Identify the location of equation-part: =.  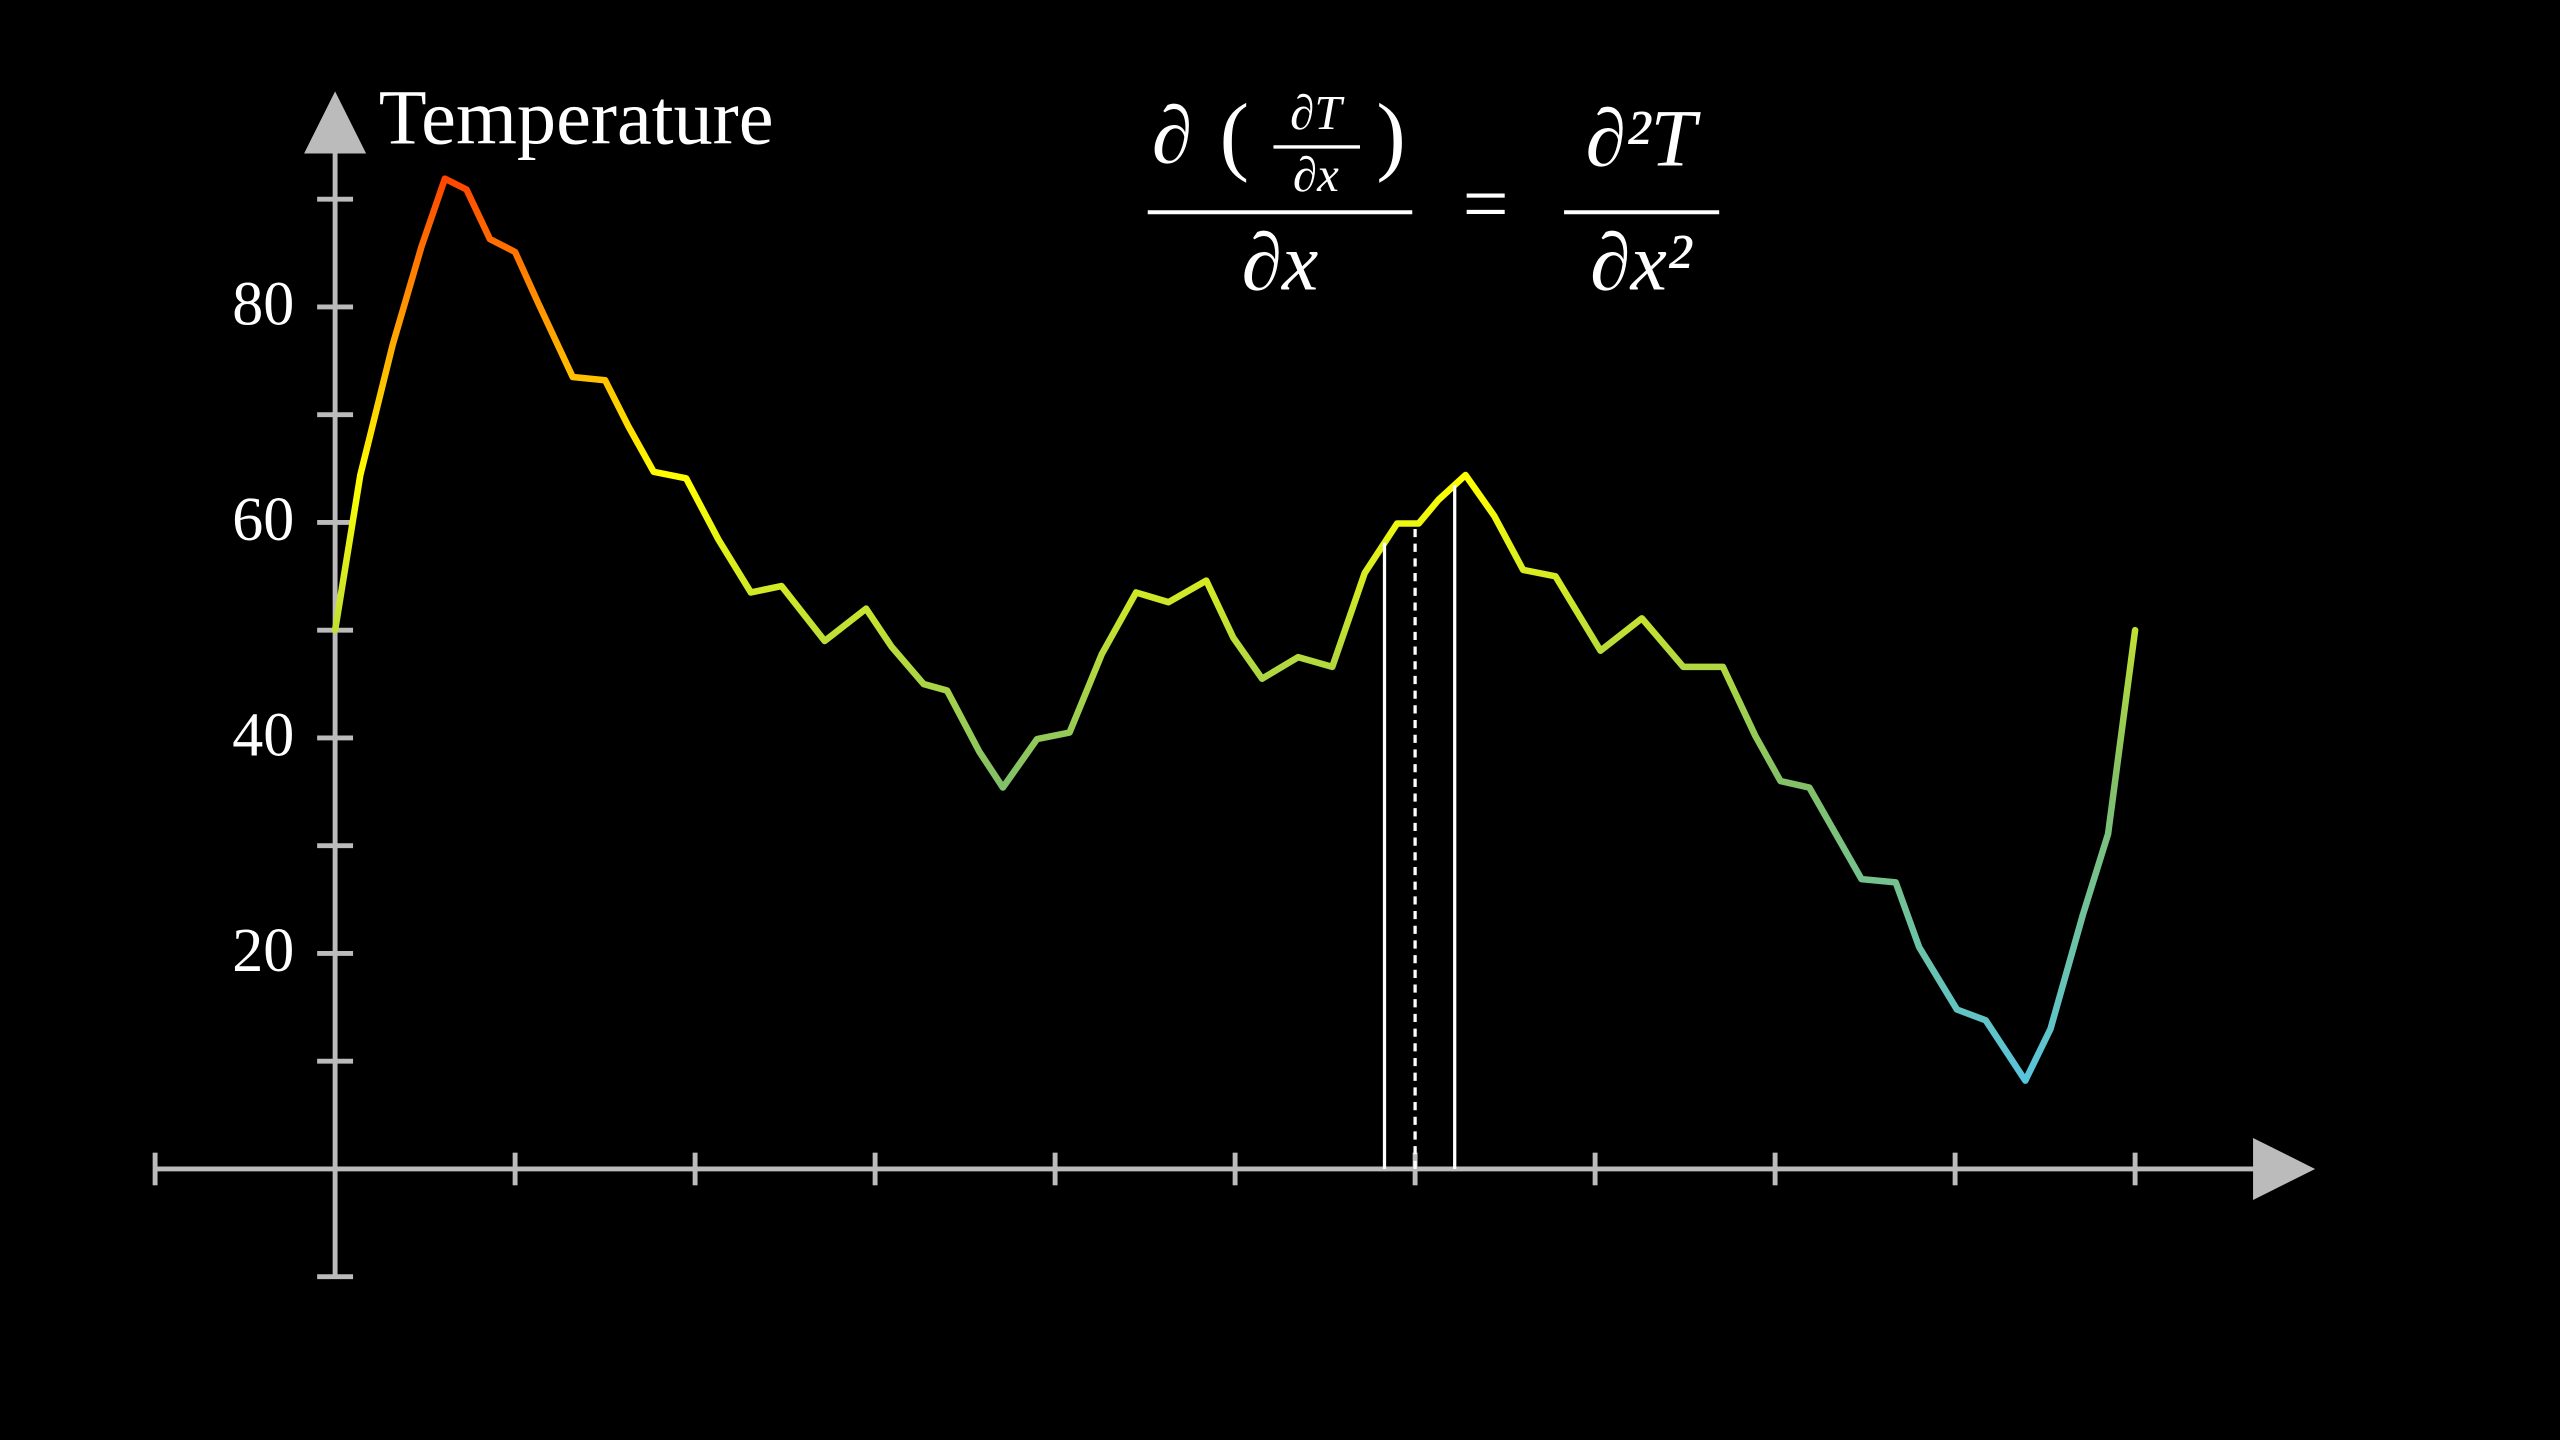
(1486, 203).